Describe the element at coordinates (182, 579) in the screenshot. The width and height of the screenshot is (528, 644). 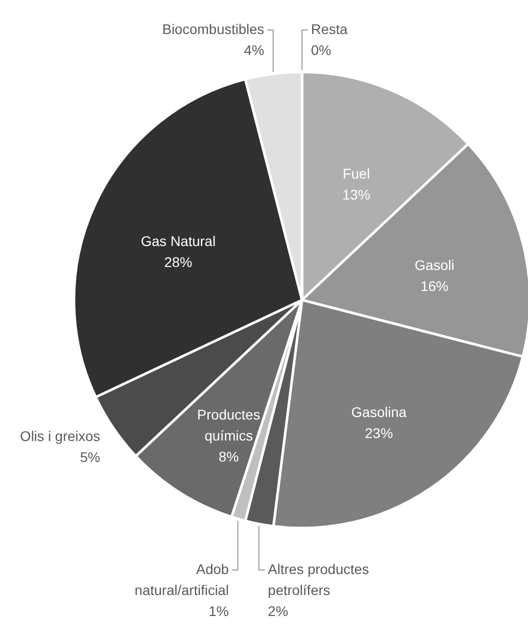
I see `slice-label: Adob natural/artificial` at that location.